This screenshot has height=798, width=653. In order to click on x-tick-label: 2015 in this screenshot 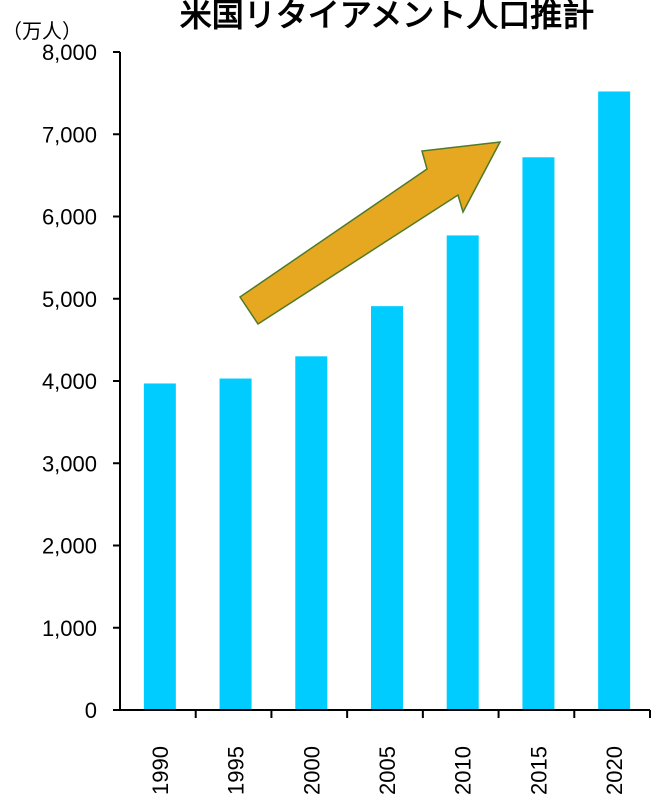, I will do `click(538, 770)`.